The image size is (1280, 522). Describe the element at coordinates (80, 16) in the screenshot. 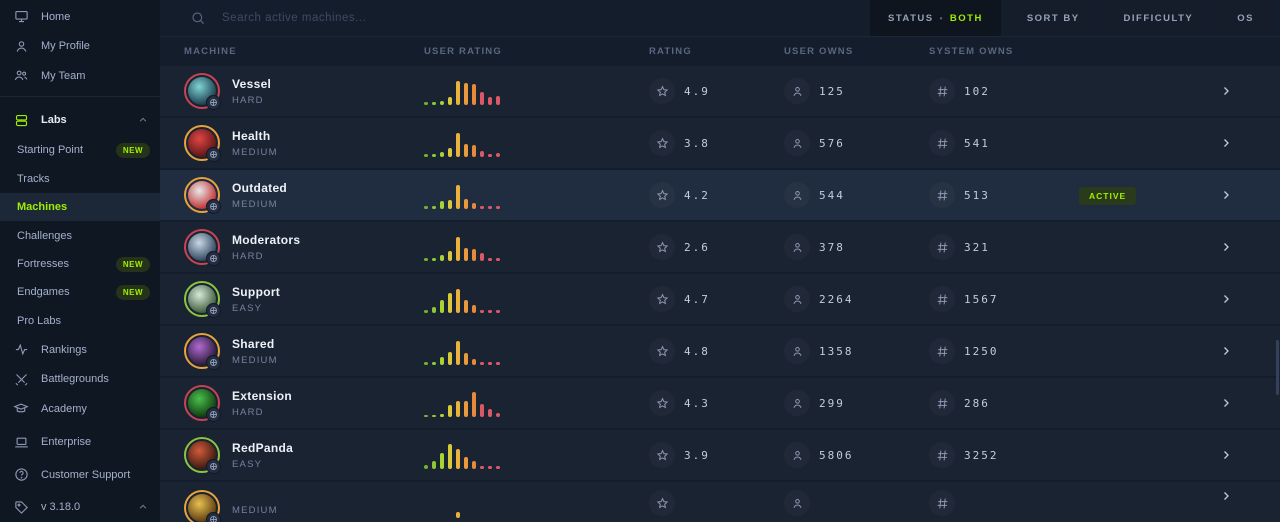

I see `sidebar-item-home: Home` at that location.